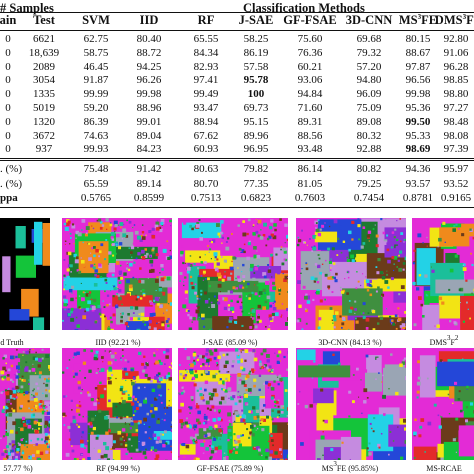 Image resolution: width=474 pixels, height=474 pixels. Describe the element at coordinates (44, 66) in the screenshot. I see `table-cell: 2089` at that location.